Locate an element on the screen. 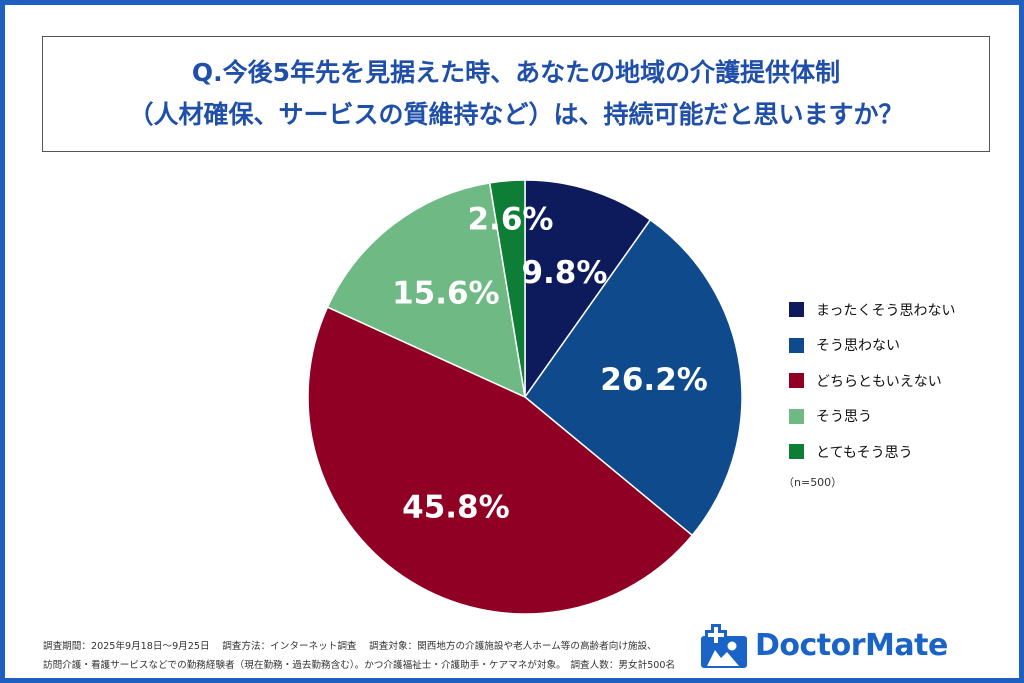  legend-item-5: とてもそう思う is located at coordinates (872, 452).